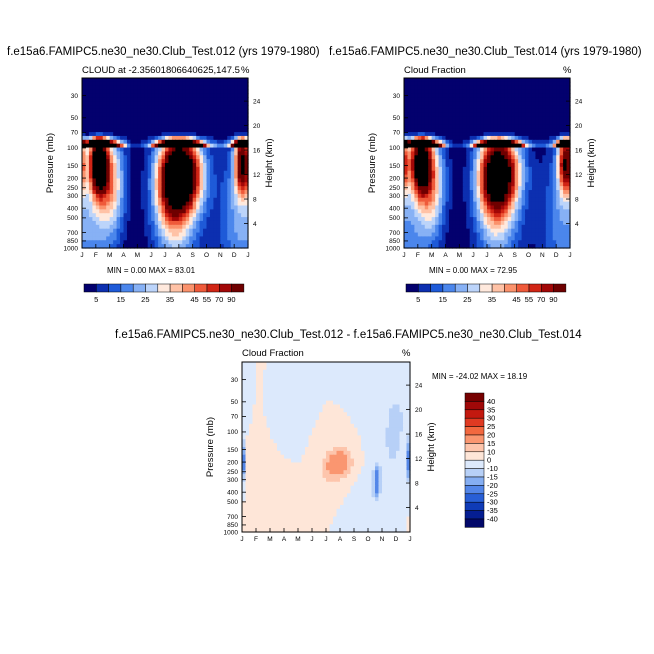 The width and height of the screenshot is (654, 654). I want to click on panel3-pressure-tick-label: 300, so click(232, 480).